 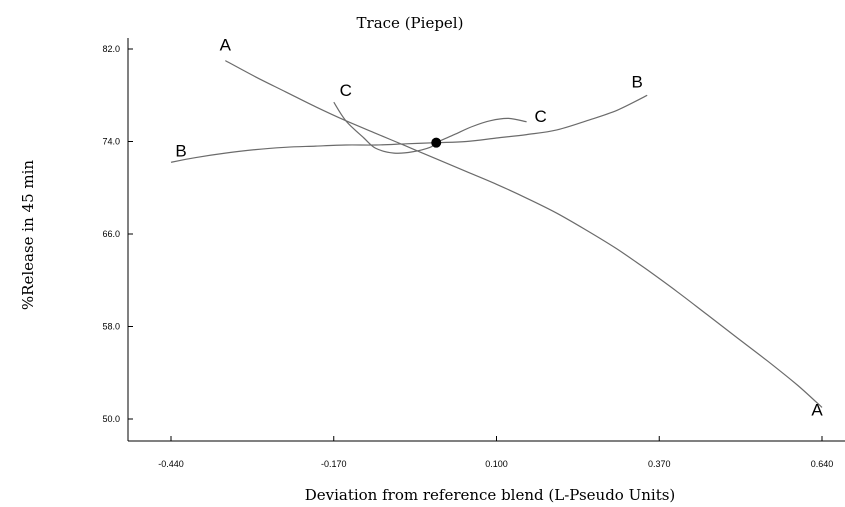 I want to click on series-B-line, so click(x=409, y=128).